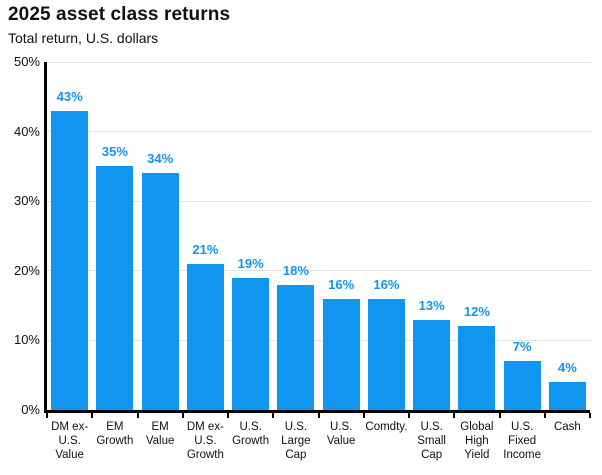 This screenshot has width=602, height=475. What do you see at coordinates (119, 14) in the screenshot?
I see `chart-title: 2025 asset class returns` at bounding box center [119, 14].